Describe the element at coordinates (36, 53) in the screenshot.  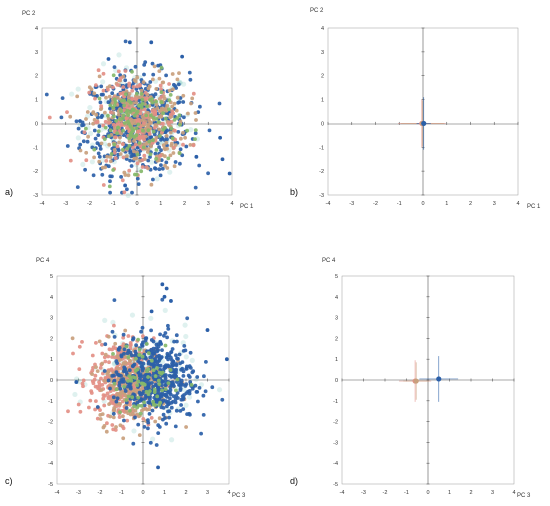
I see `y-tick-label: 3` at that location.